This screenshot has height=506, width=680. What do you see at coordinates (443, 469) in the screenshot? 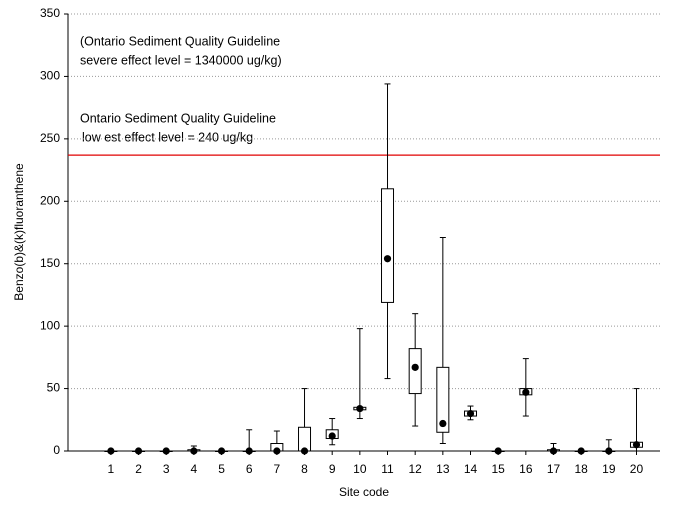
I see `x-tick-label: 13` at bounding box center [443, 469].